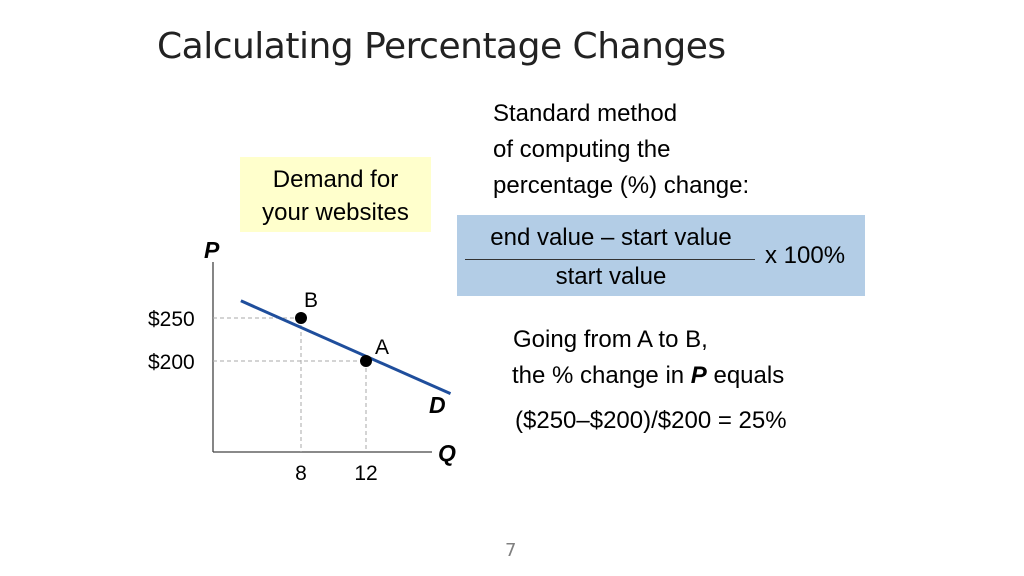 Image resolution: width=1024 pixels, height=576 pixels. I want to click on slide-title: Calculating Percentage Changes, so click(441, 46).